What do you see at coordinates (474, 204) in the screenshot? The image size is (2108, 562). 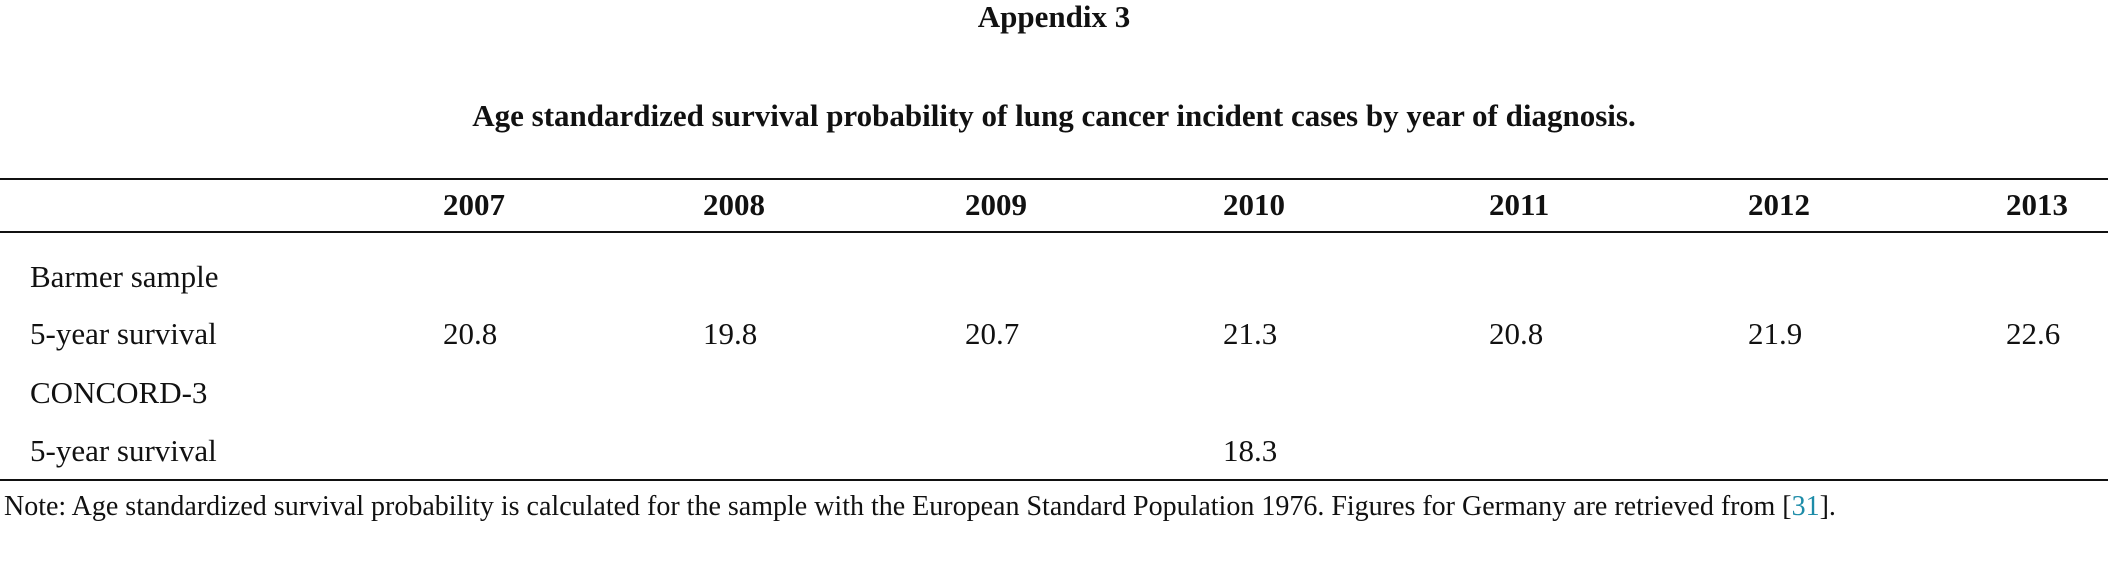 I see `column-header: 2007` at bounding box center [474, 204].